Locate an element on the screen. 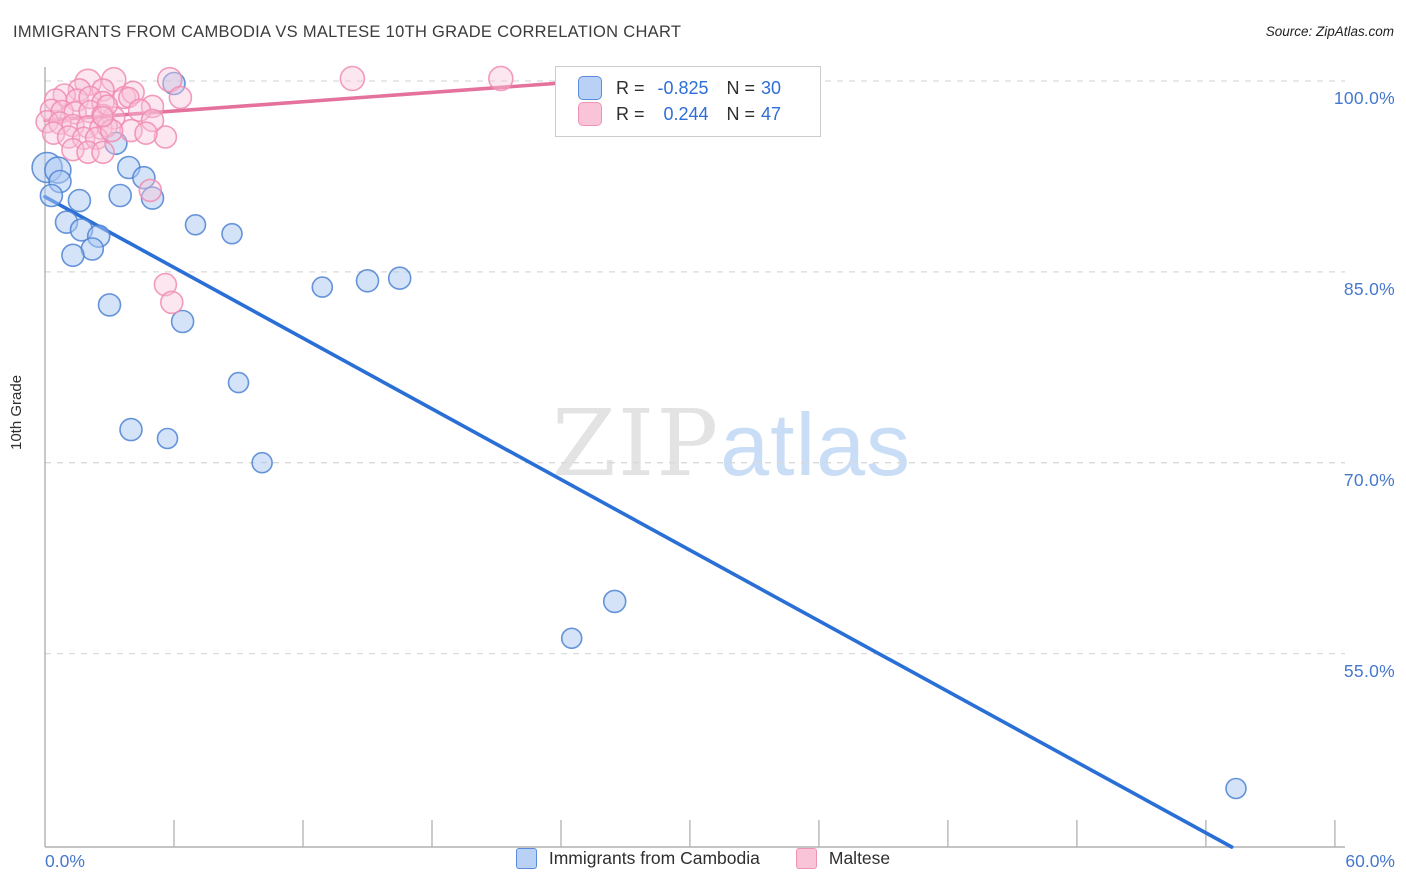 Image resolution: width=1406 pixels, height=892 pixels. watermark-atlas: atlas is located at coordinates (816, 444).